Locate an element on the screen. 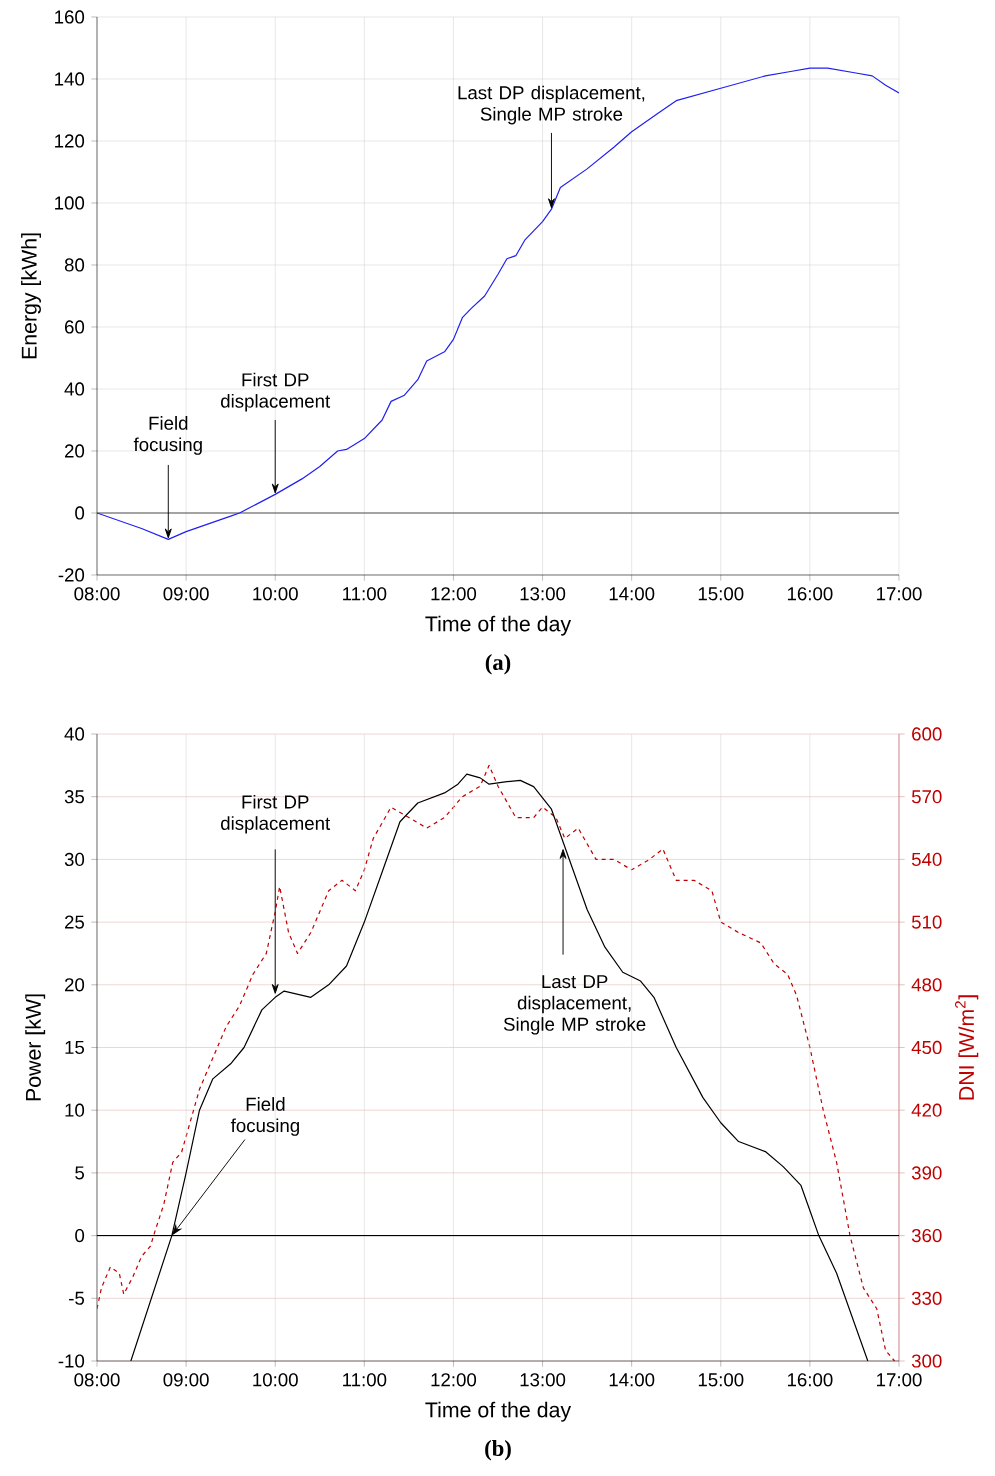  y-tick-label: 80 is located at coordinates (74, 265).